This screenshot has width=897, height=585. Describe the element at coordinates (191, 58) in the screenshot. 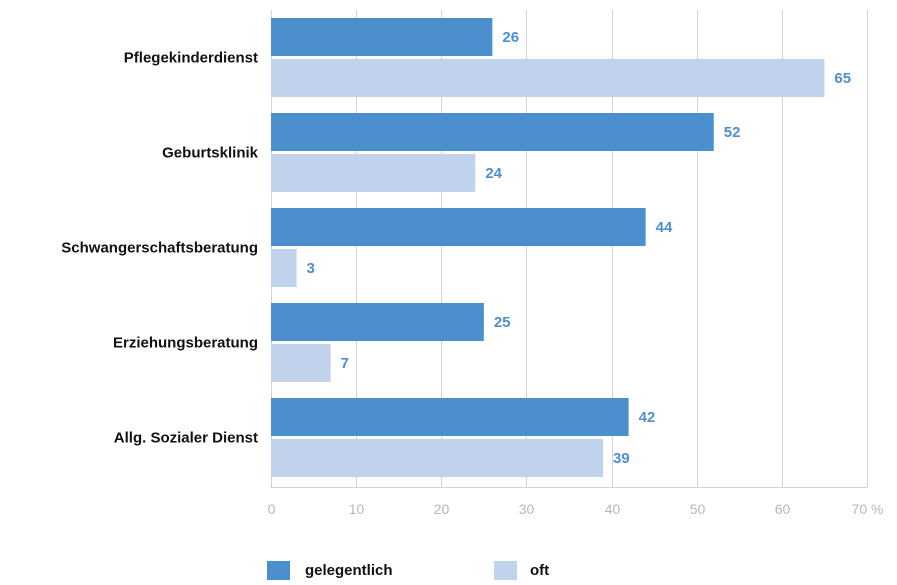

I see `category-label: Pflegekinderdienst` at that location.